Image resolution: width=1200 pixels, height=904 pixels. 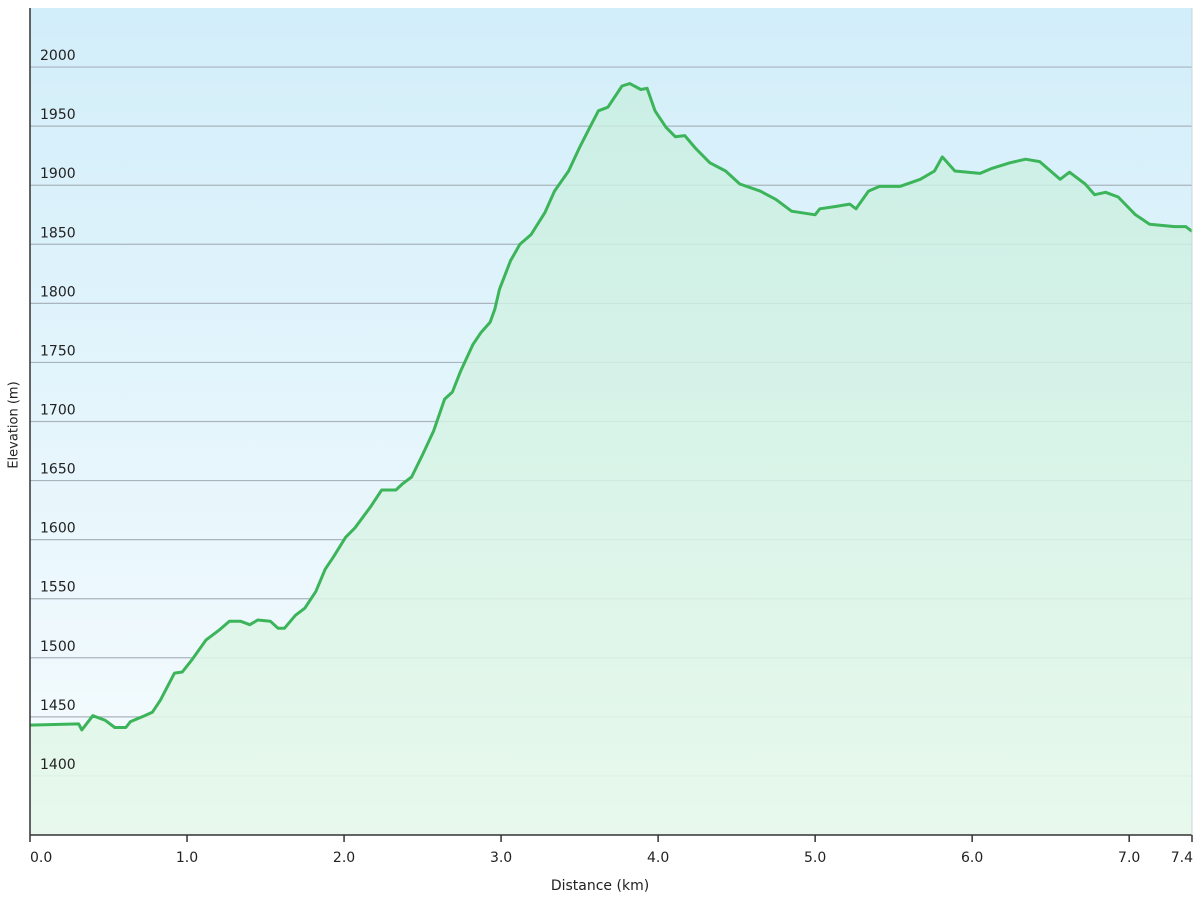 What do you see at coordinates (58, 174) in the screenshot?
I see `y-tick-label: 1900` at bounding box center [58, 174].